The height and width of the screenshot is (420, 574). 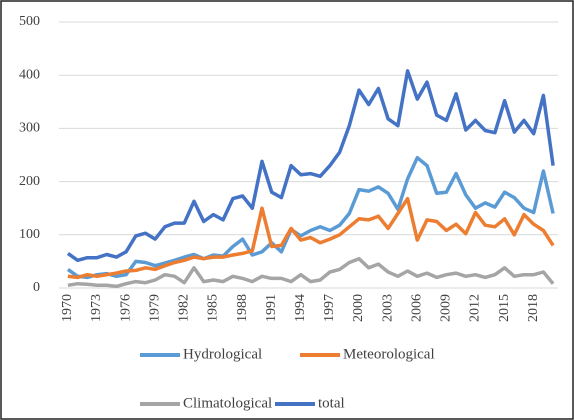 I want to click on y-tick-label: 400, so click(x=29, y=74).